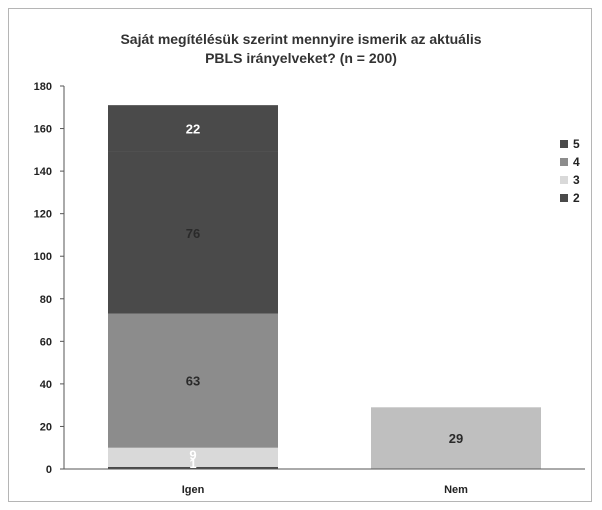  I want to click on data-label: 29, so click(456, 438).